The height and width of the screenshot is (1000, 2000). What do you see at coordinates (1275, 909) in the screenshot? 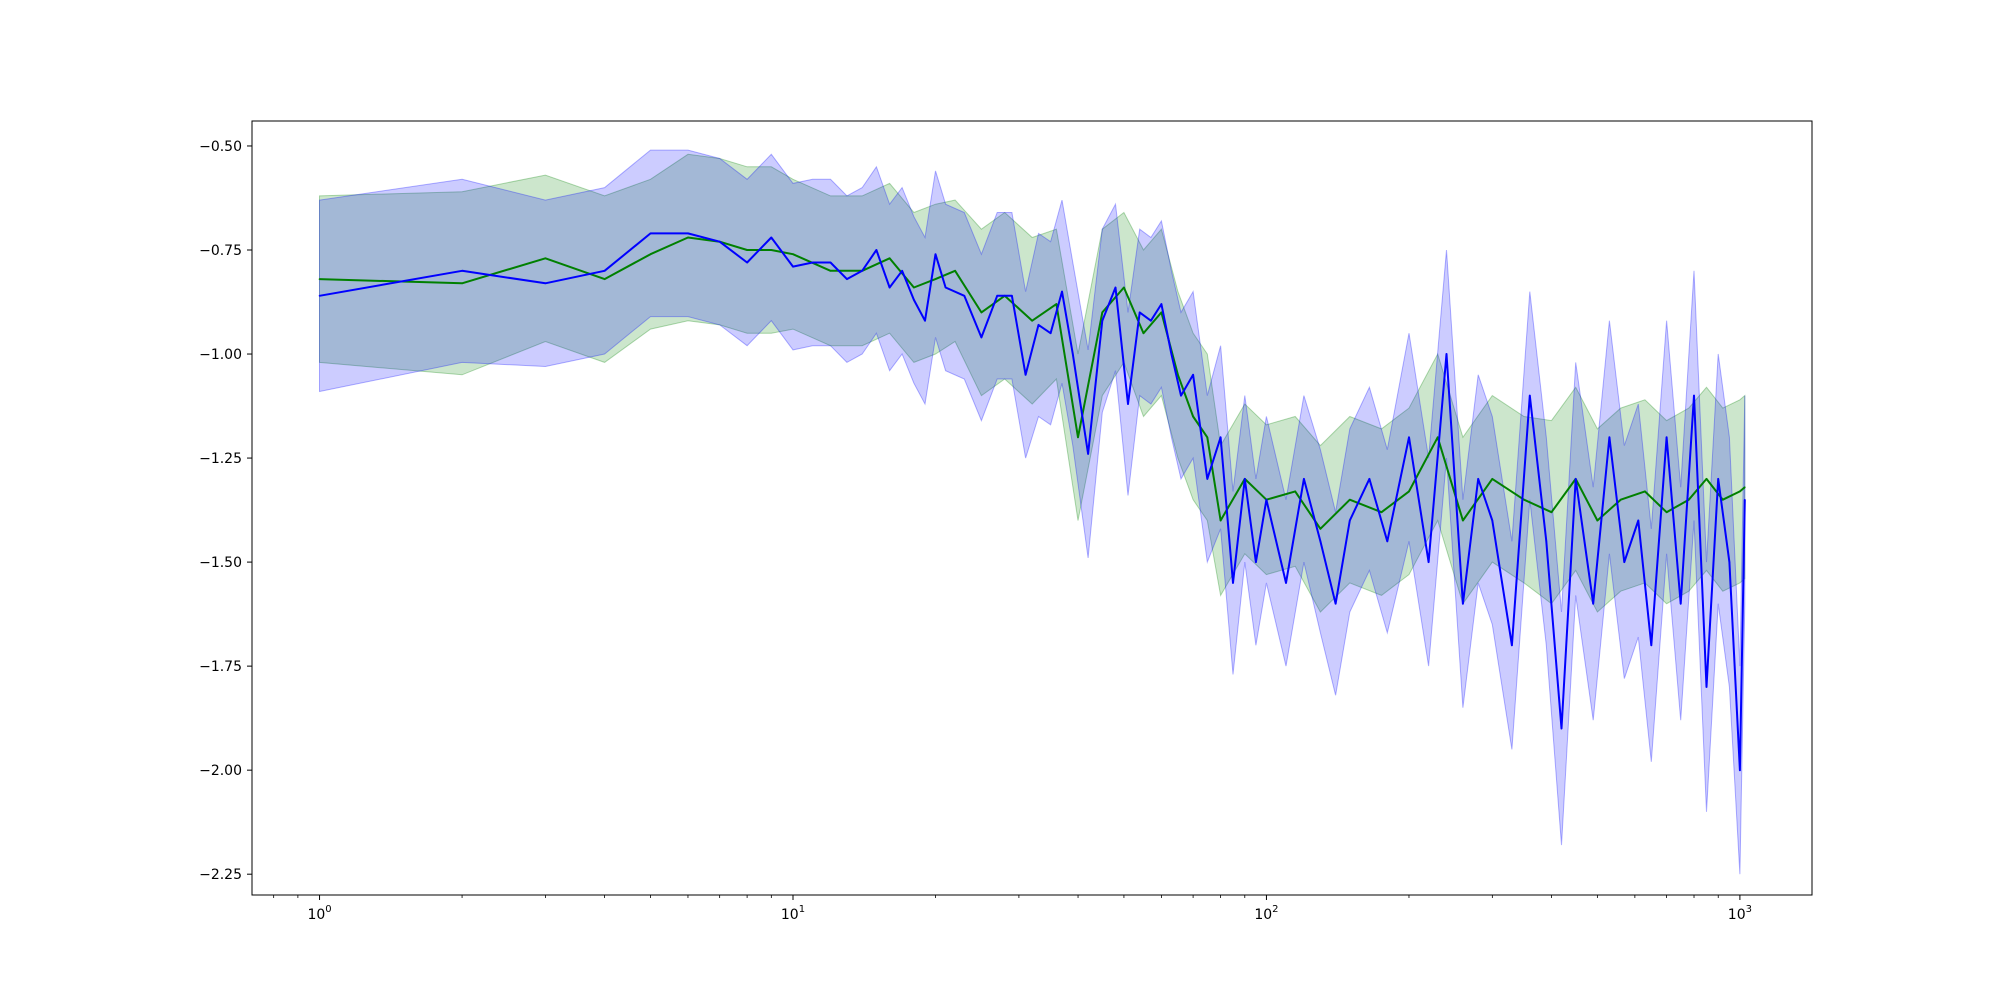
I see `x-tick-label-exponent: 2` at bounding box center [1275, 909].